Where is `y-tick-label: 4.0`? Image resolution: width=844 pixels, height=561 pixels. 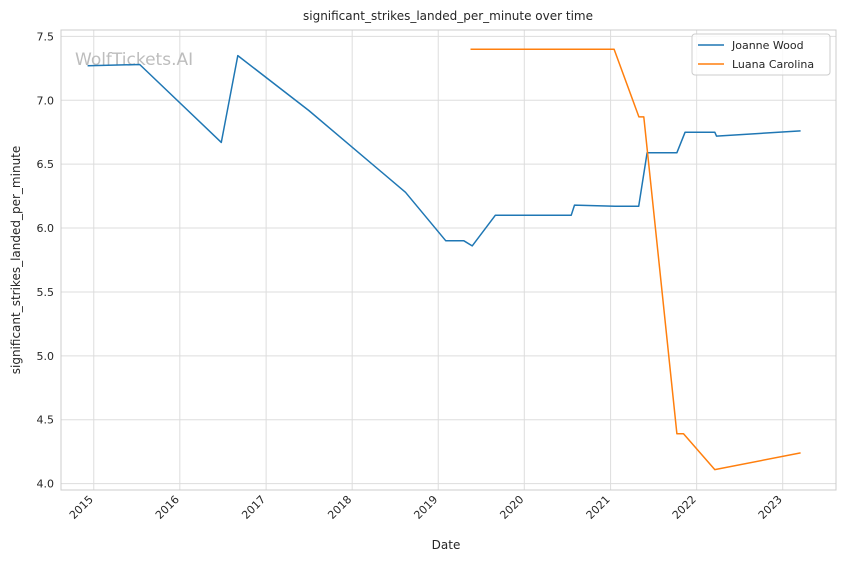
y-tick-label: 4.0 is located at coordinates (46, 484).